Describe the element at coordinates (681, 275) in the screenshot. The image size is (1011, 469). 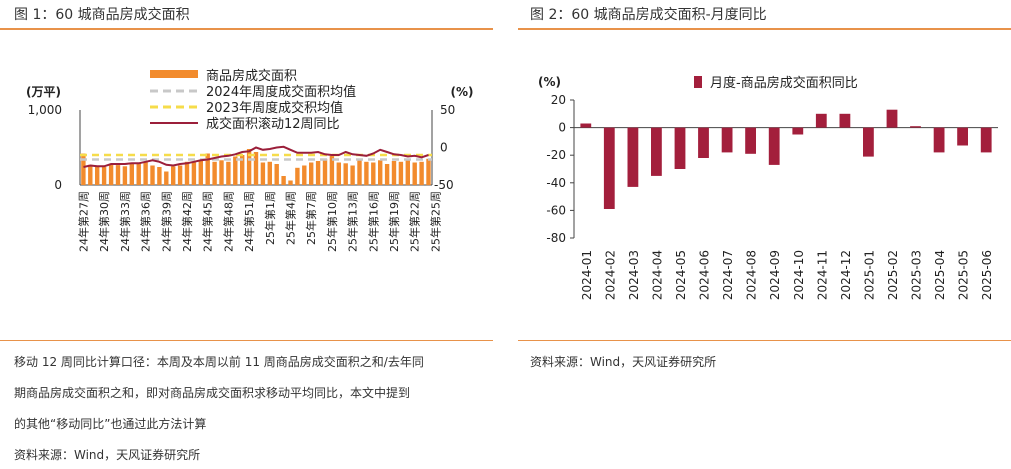
I see `xtick-2024-05: 2024-05` at that location.